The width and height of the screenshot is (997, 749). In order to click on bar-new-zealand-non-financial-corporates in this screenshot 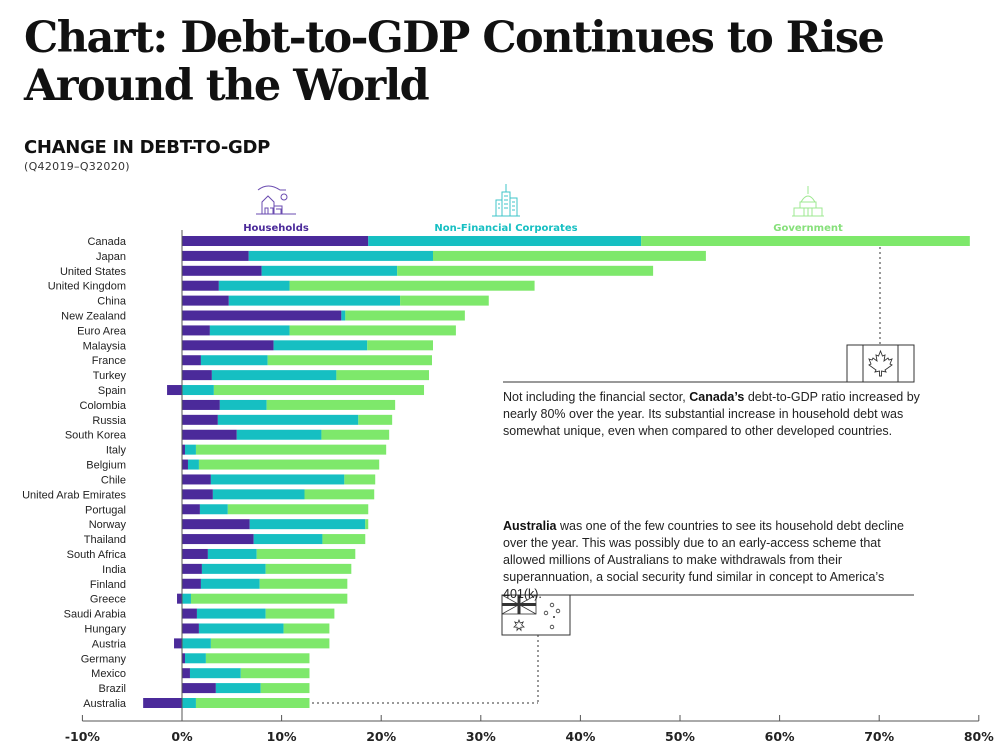, I will do `click(343, 315)`.